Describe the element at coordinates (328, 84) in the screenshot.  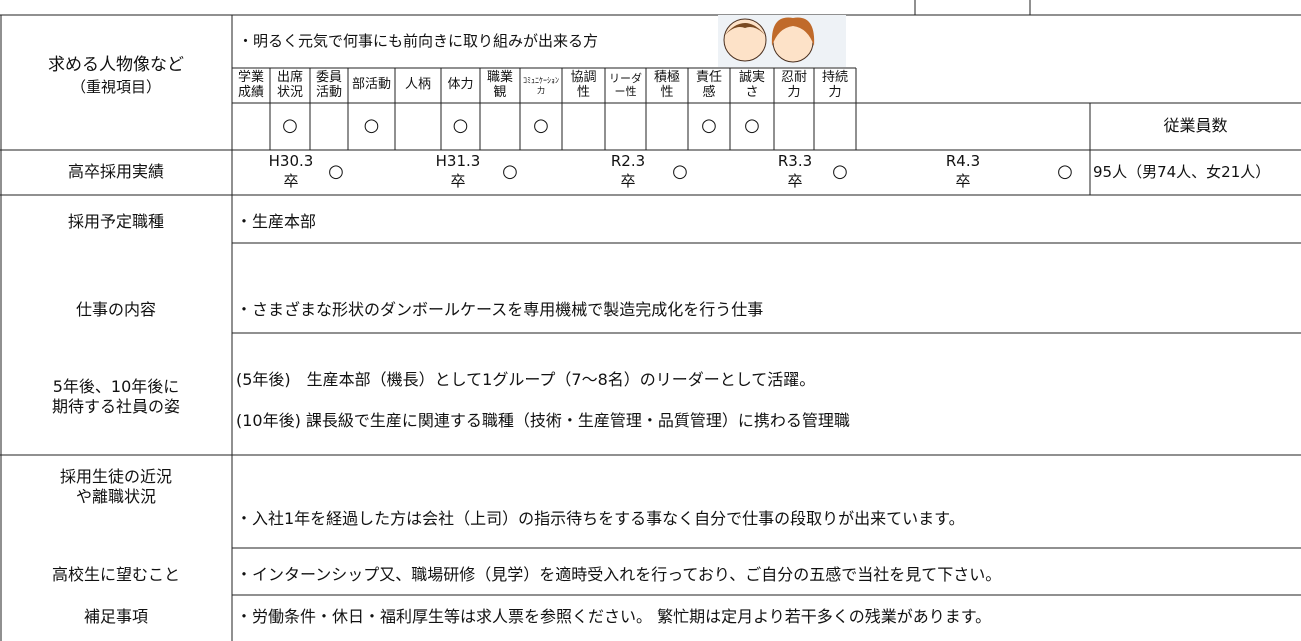
I see `criterion: 委員活動` at that location.